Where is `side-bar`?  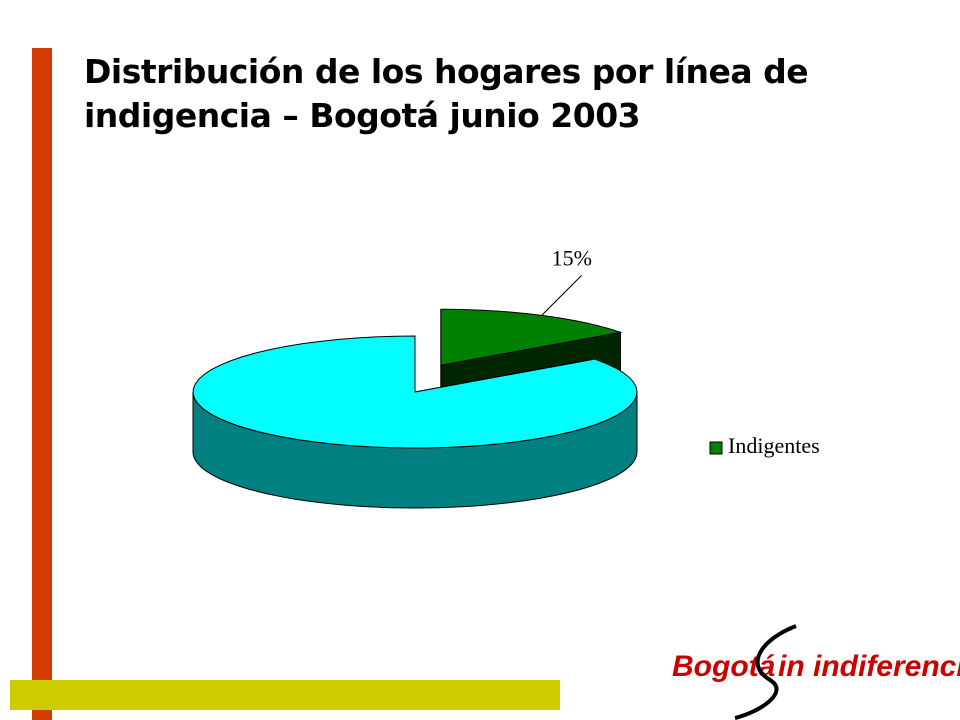
side-bar is located at coordinates (42, 384).